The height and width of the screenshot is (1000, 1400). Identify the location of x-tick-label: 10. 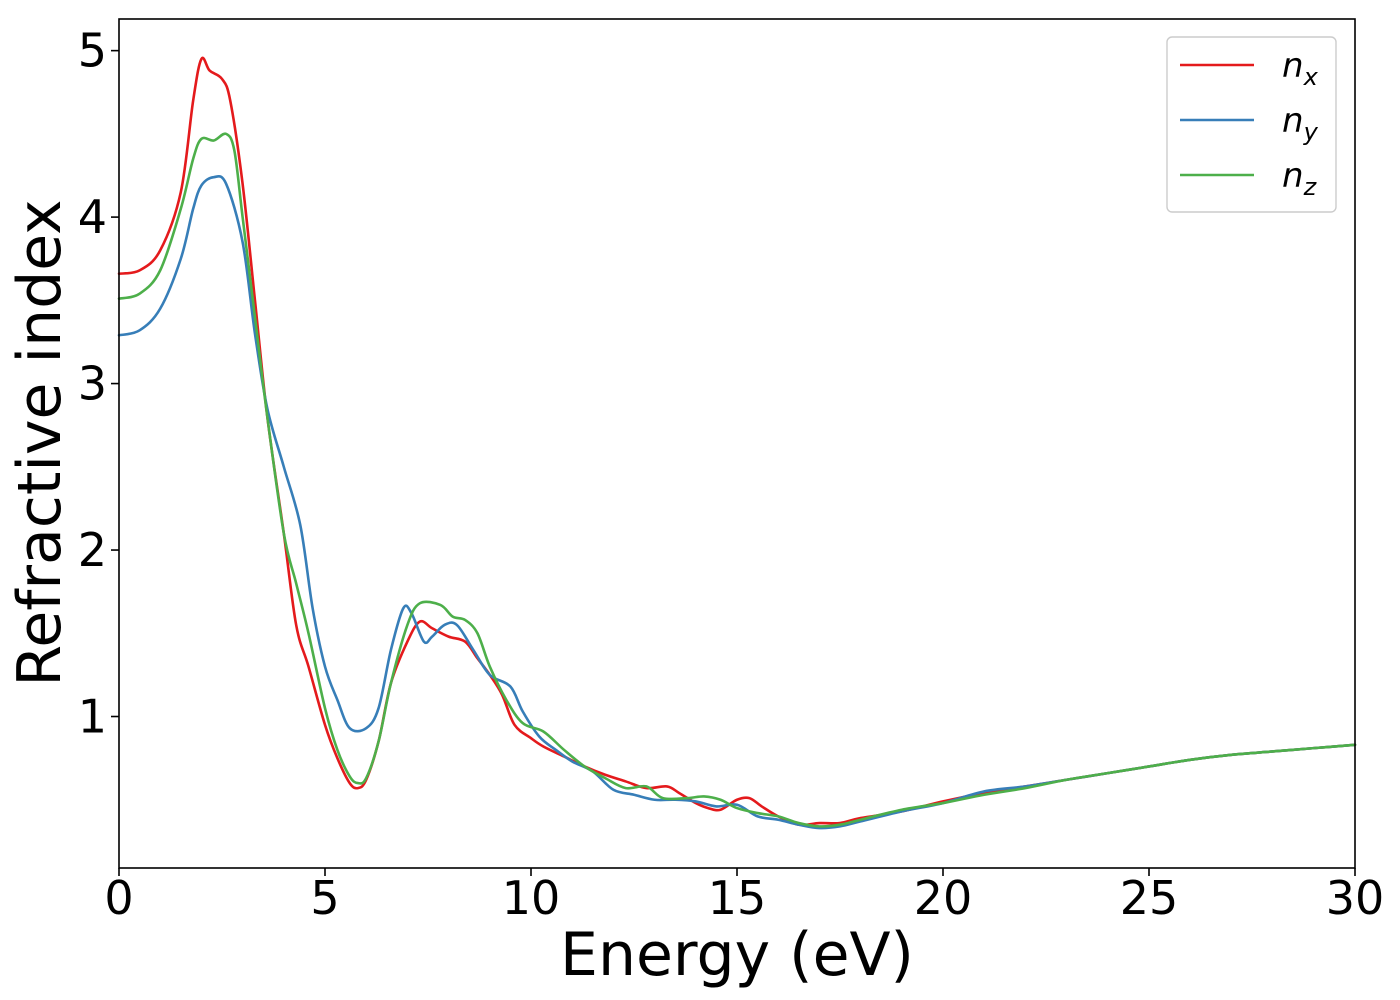
(531, 898).